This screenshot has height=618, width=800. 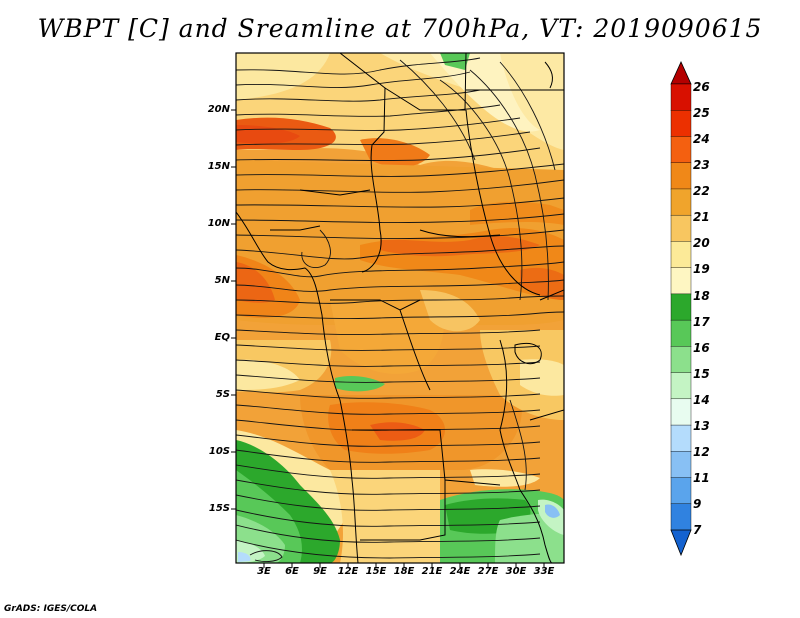 I want to click on lat-label-5s: 5S, so click(x=222, y=394).